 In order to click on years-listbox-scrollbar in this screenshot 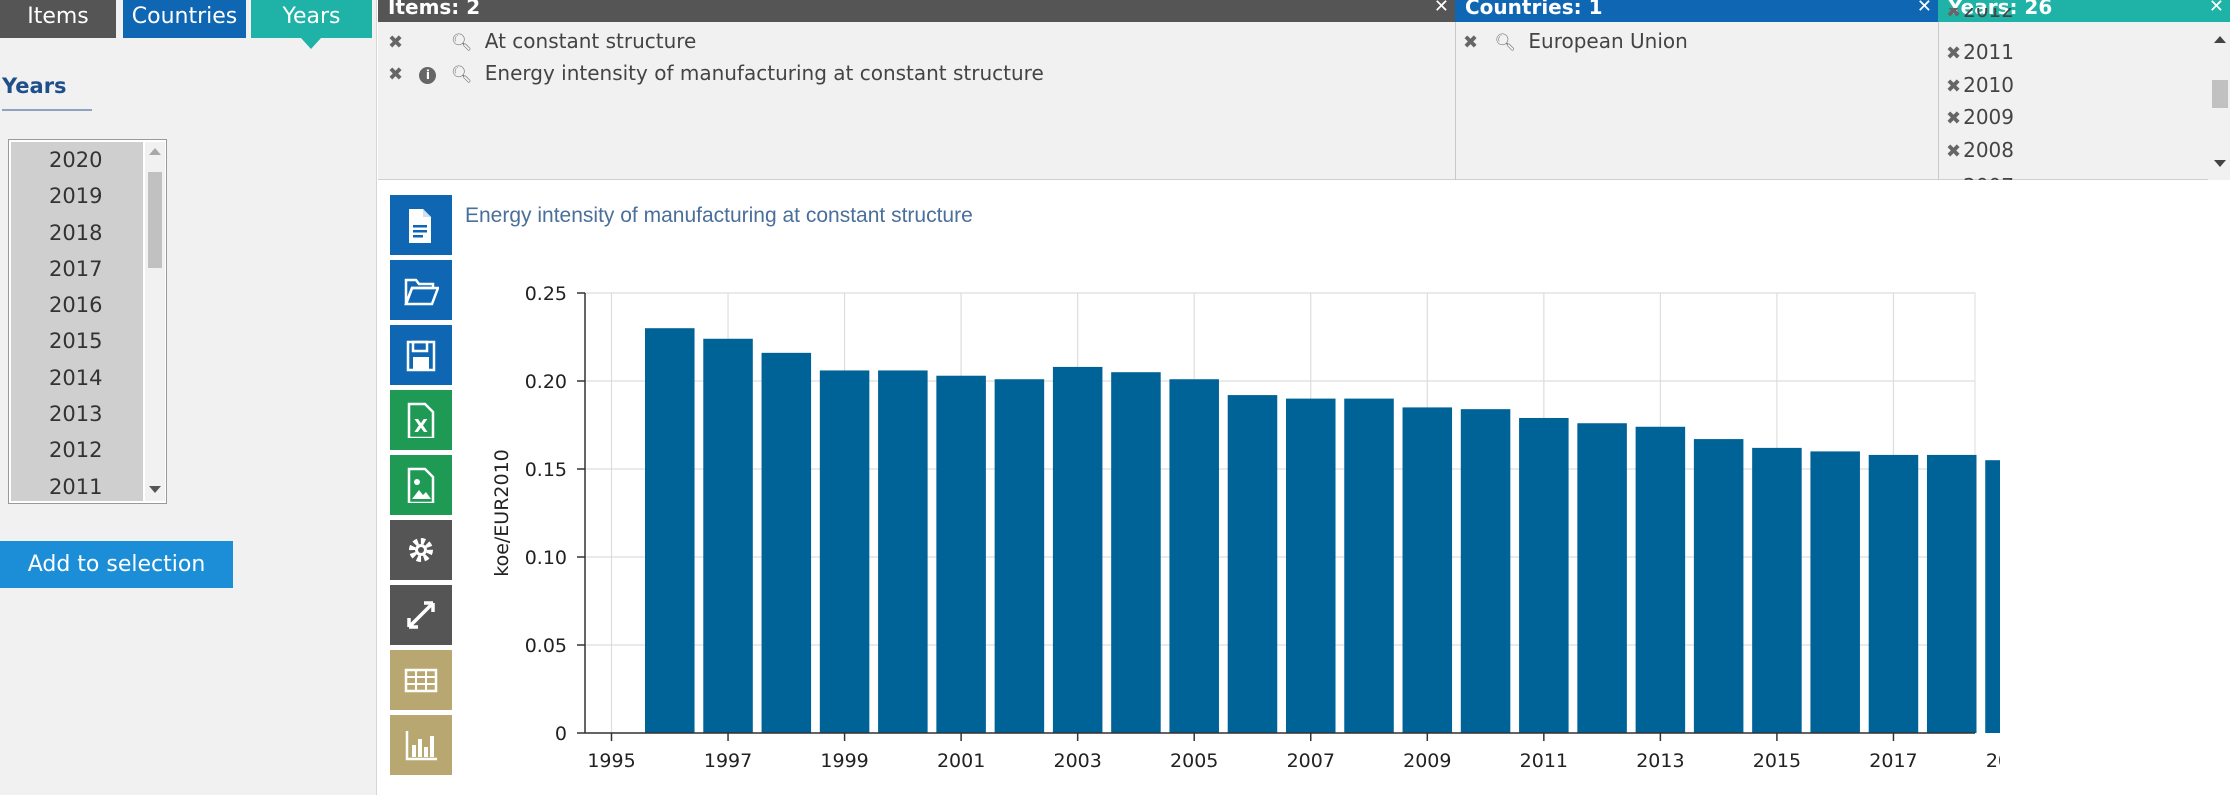, I will do `click(155, 321)`.